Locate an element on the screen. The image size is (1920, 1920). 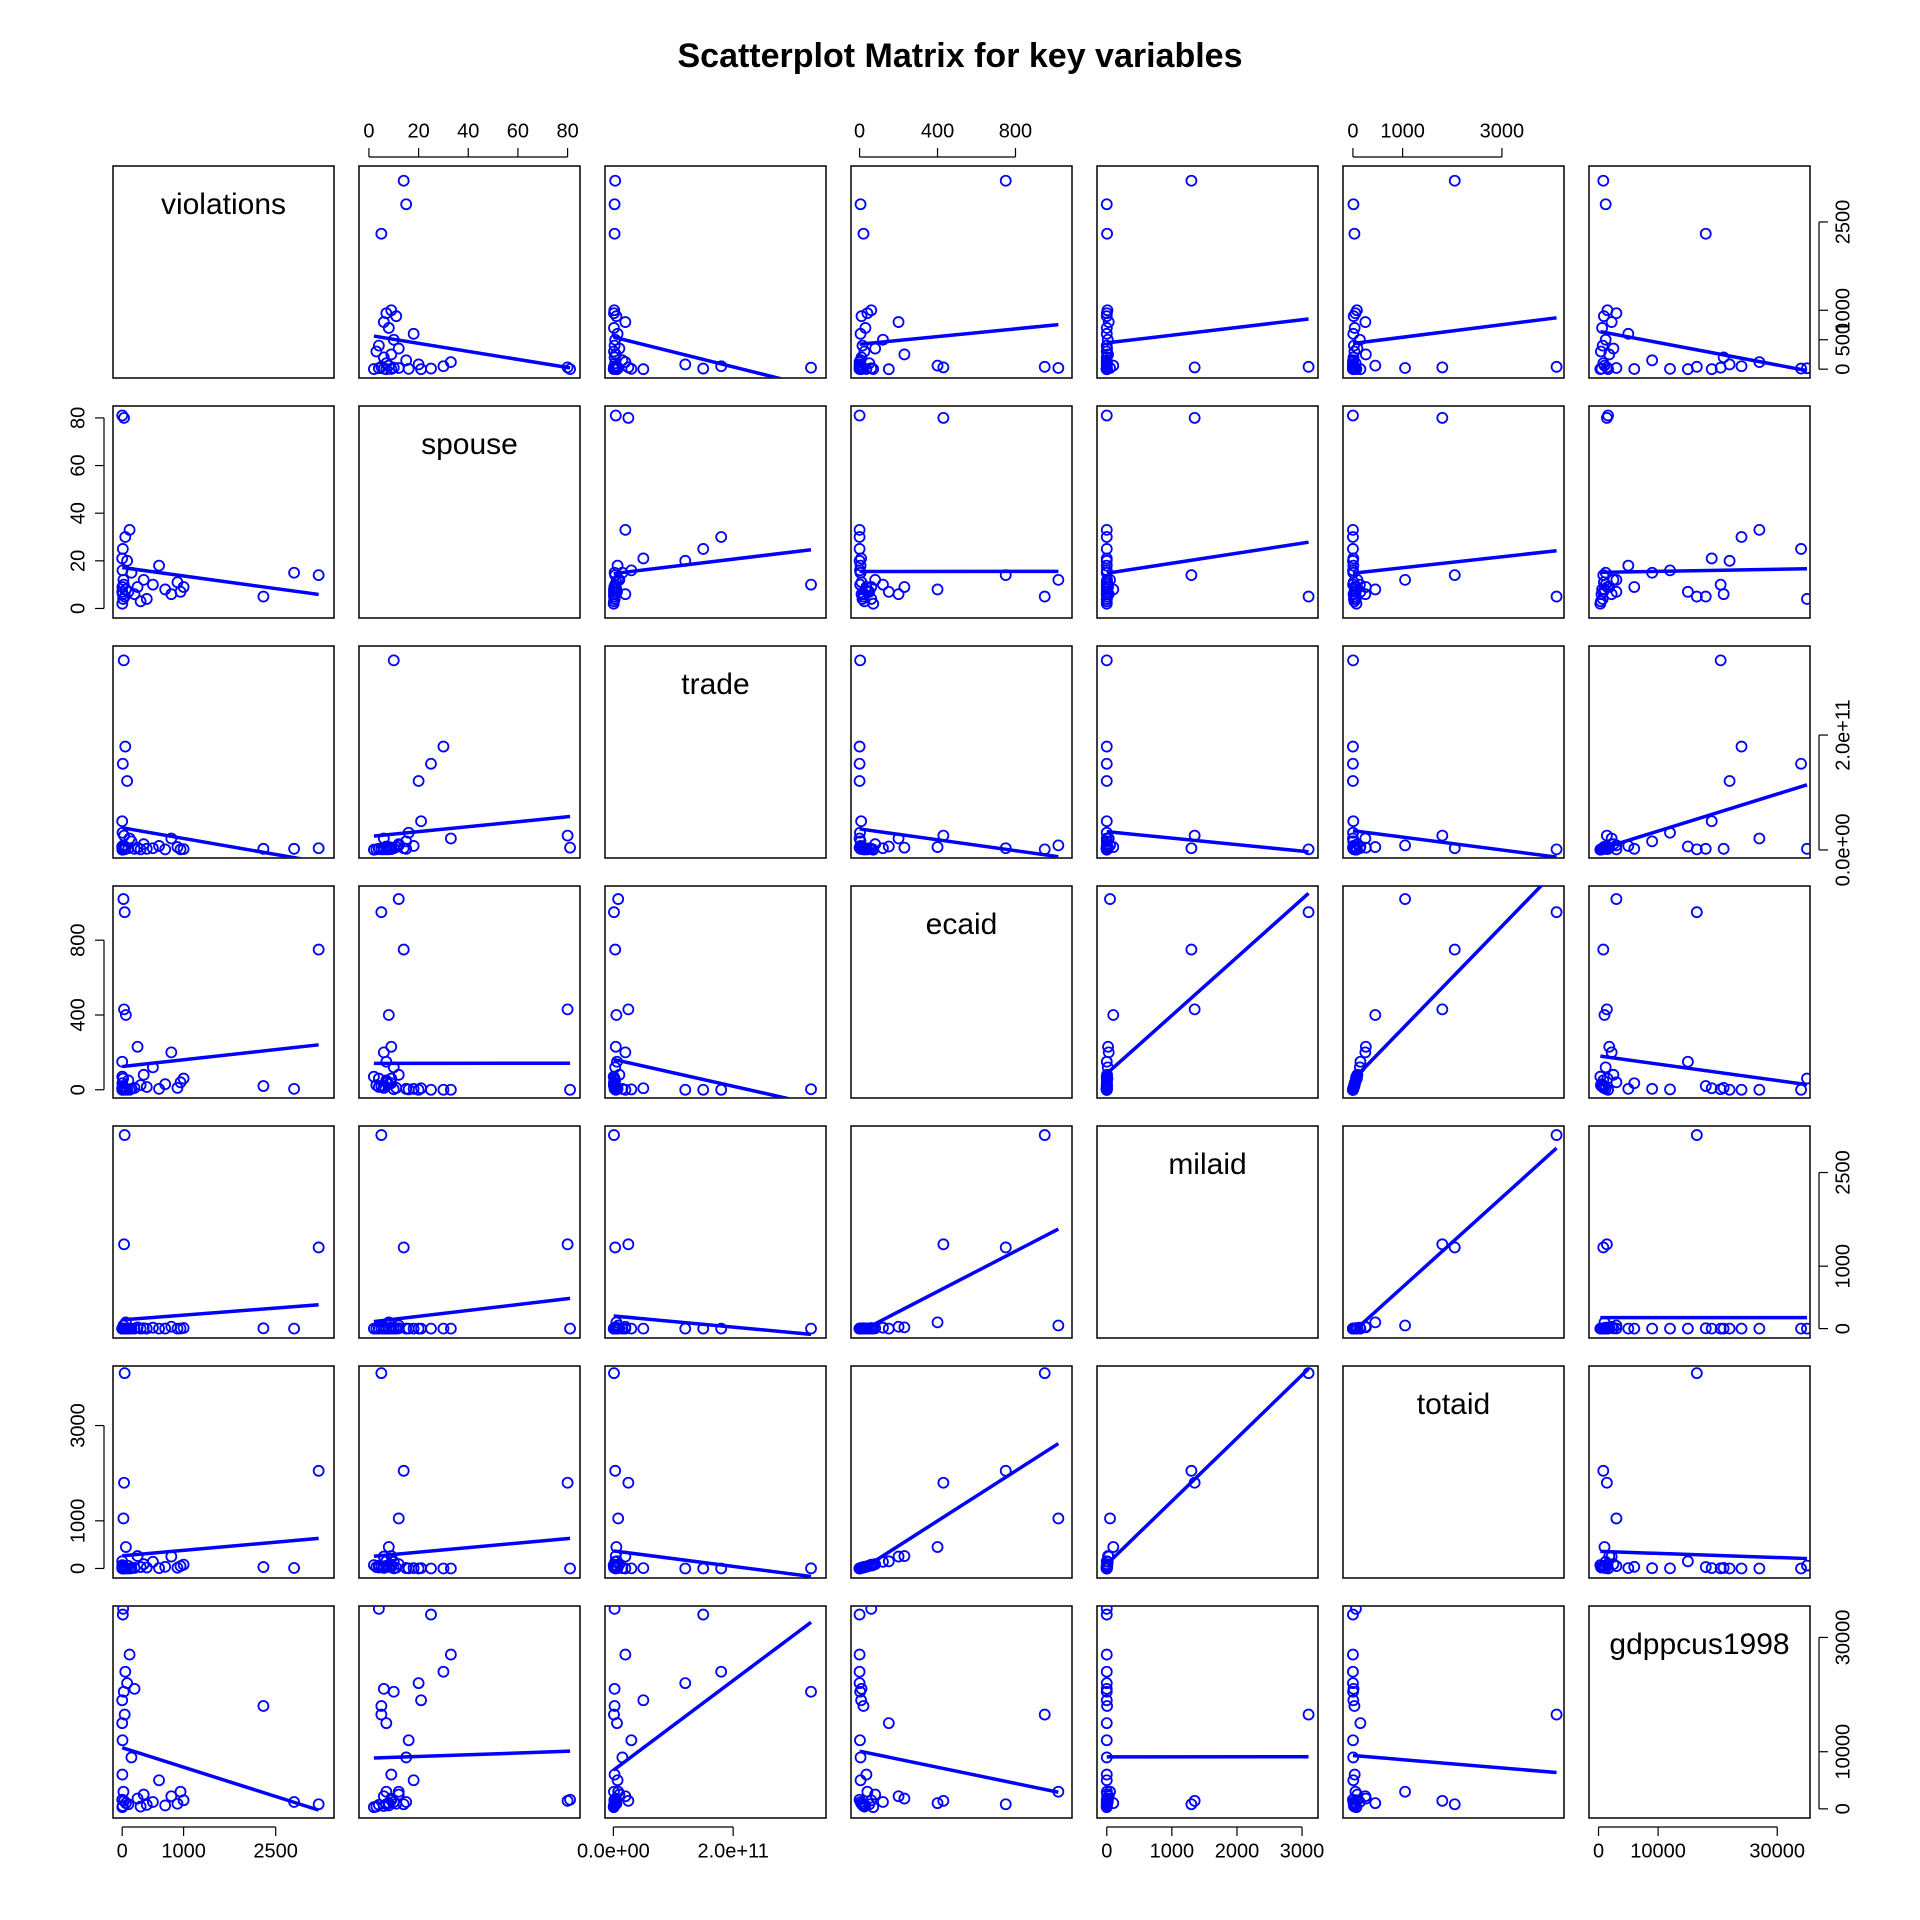
x-axis: 0 10000 30000 is located at coordinates (1699, 1844).